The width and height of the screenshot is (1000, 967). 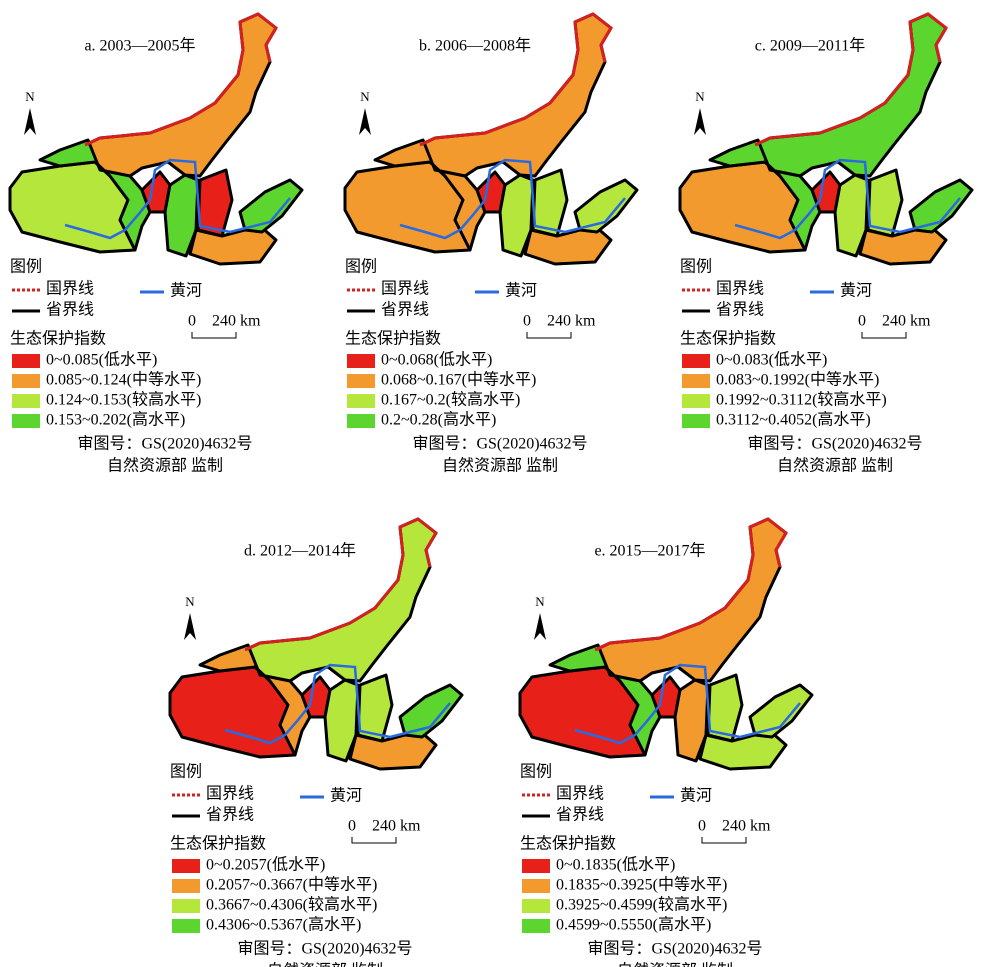 I want to click on panel-title: d. 2012—2014年, so click(x=300, y=551).